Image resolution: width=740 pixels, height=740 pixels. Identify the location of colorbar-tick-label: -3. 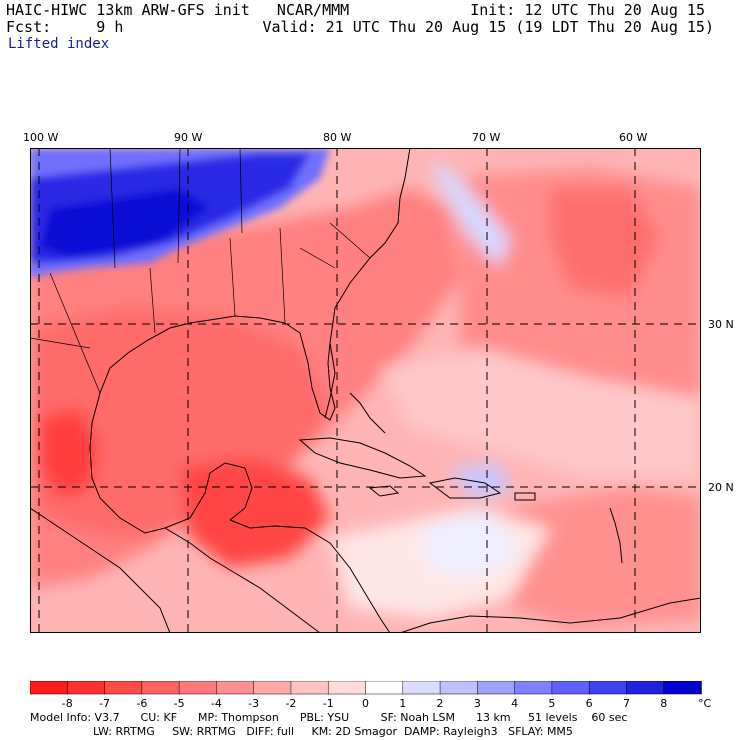
(253, 703).